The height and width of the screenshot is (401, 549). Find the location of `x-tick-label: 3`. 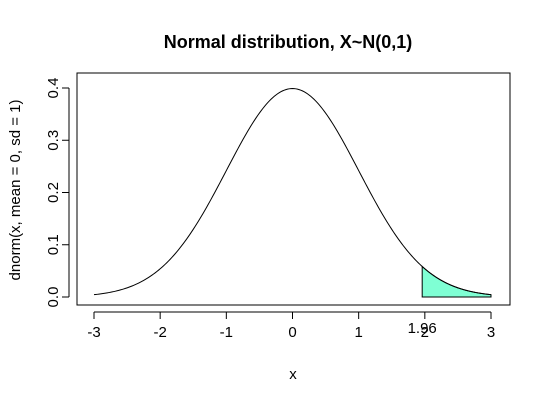

x-tick-label: 3 is located at coordinates (491, 332).